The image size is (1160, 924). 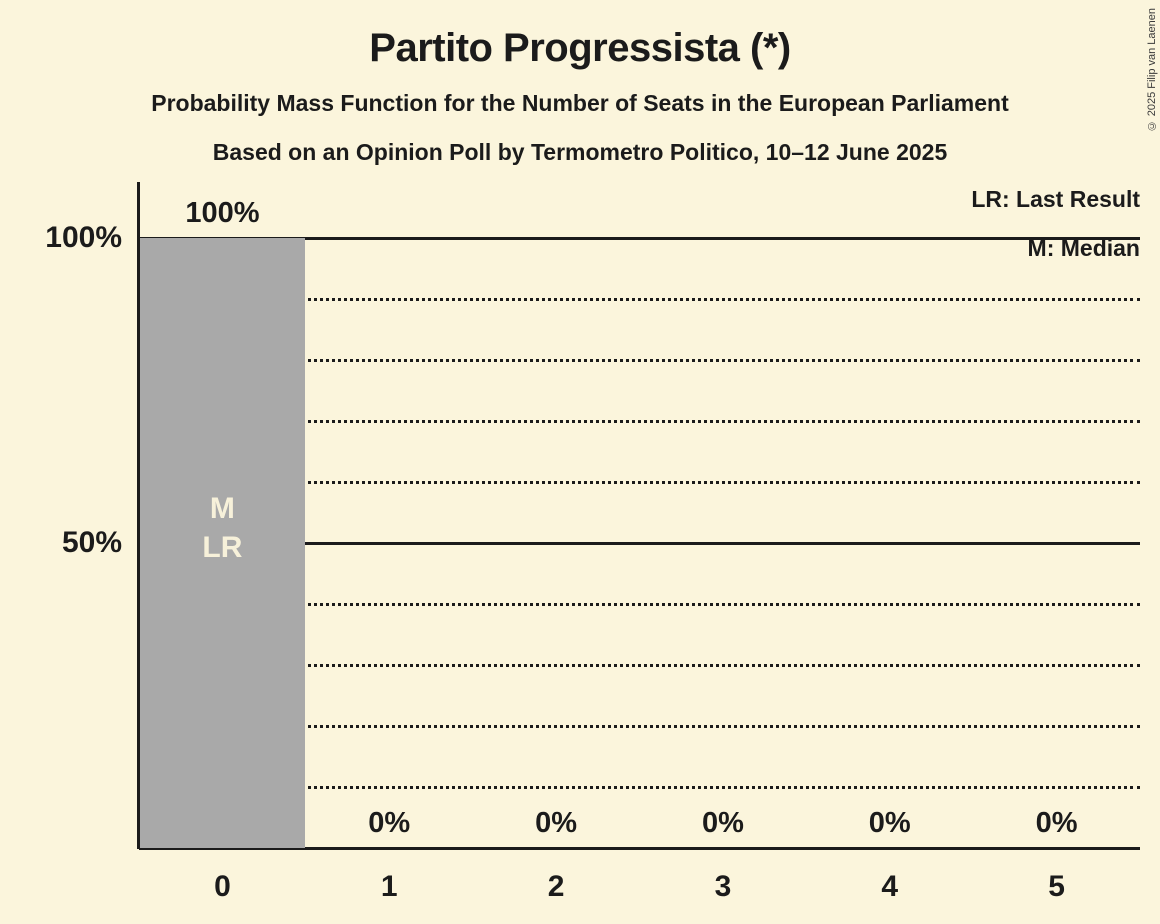 I want to click on y-axis-line, so click(x=138, y=515).